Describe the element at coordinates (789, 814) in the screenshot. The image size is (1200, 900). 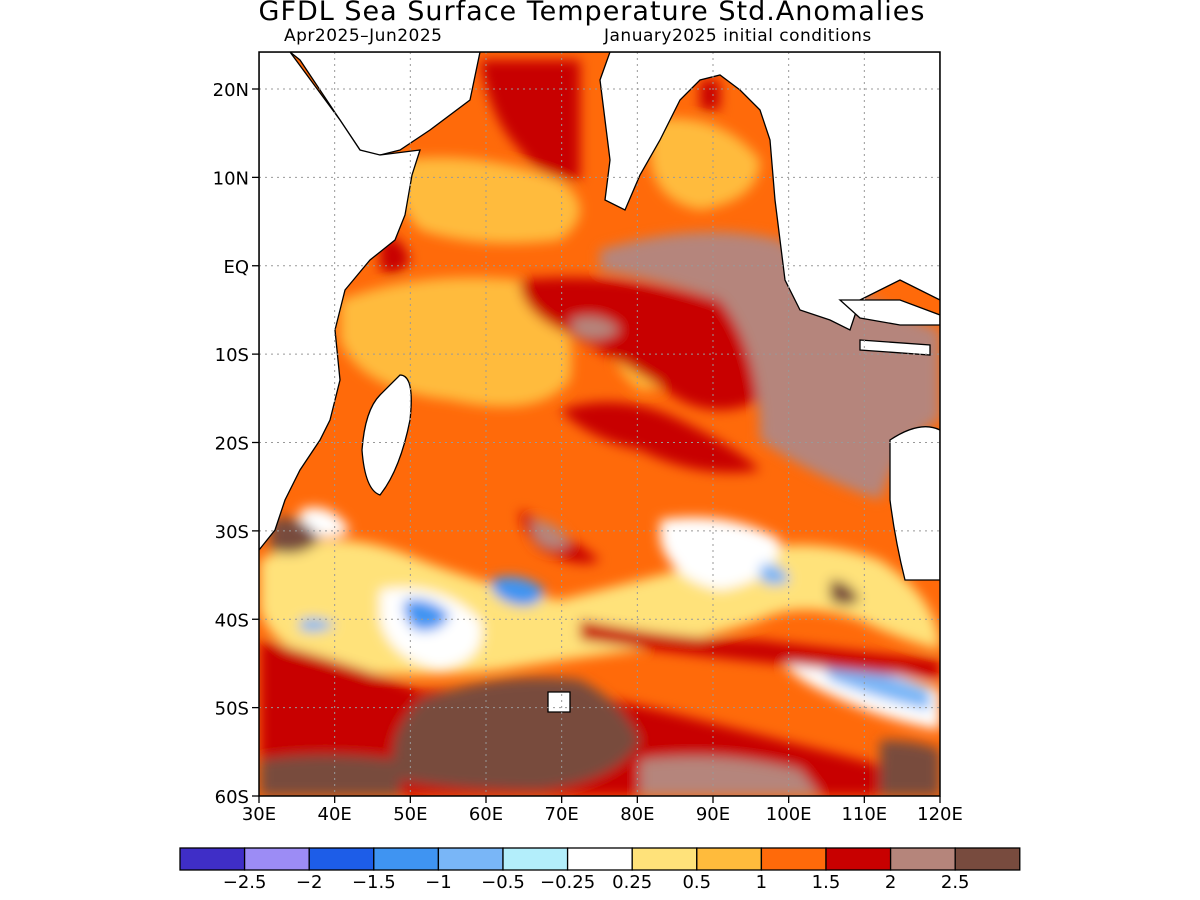
I see `lon-tick-label: 100E` at that location.